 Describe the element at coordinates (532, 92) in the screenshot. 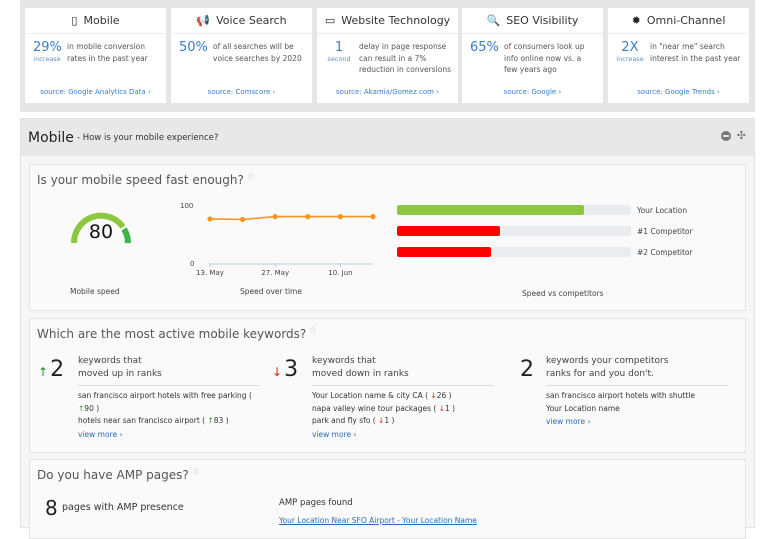

I see `source-link: source: Google ›` at that location.